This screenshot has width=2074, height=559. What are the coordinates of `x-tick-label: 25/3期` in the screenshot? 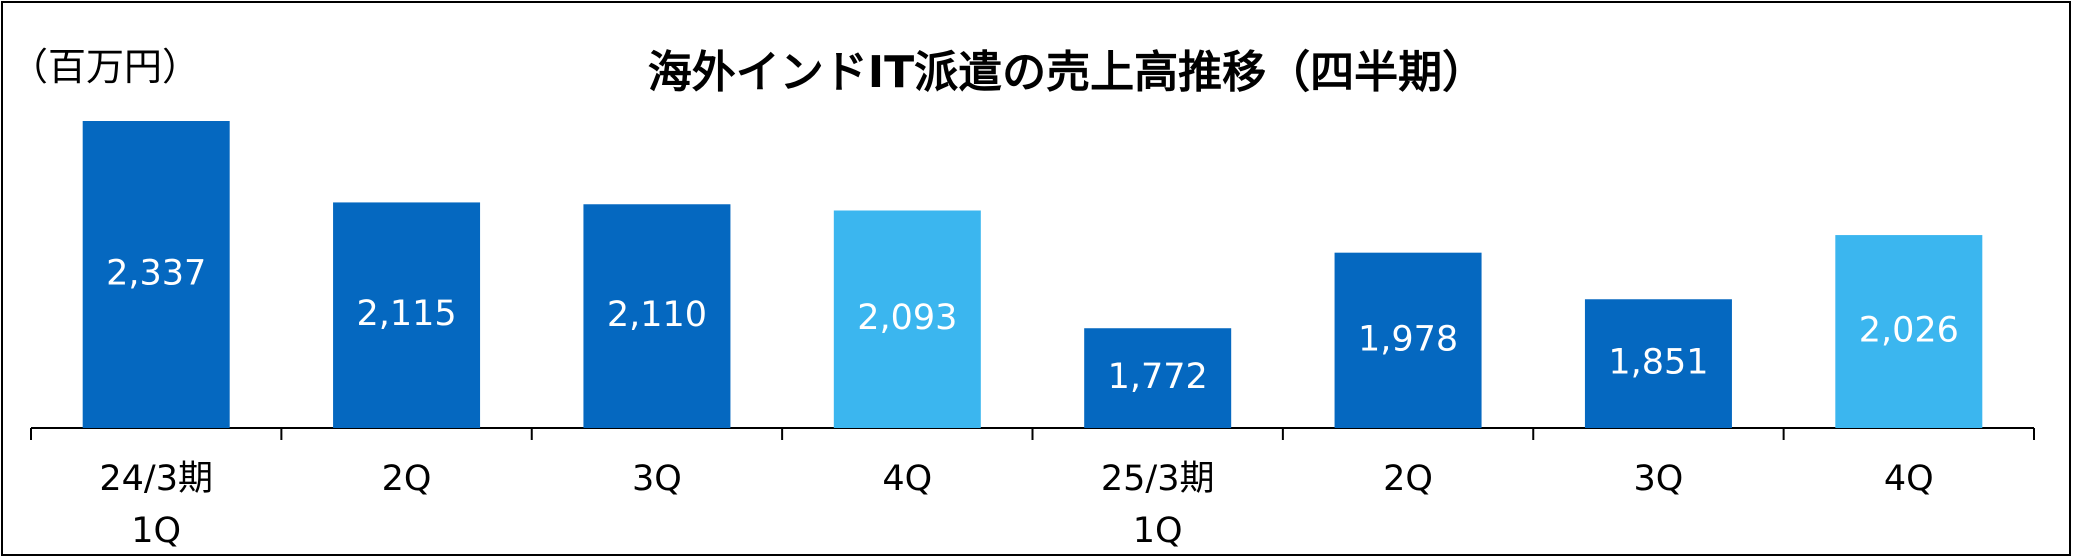 It's located at (1158, 479).